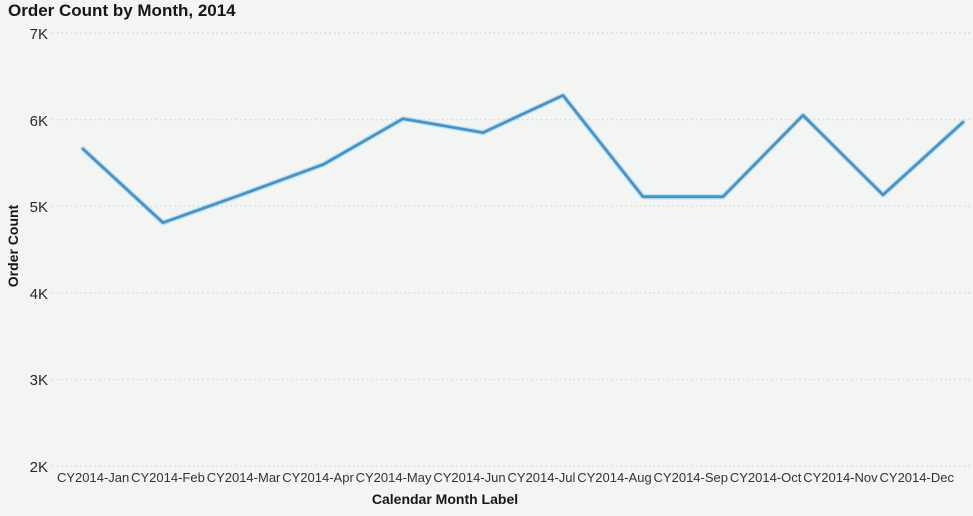 This screenshot has height=516, width=973. I want to click on x-tick-label: CY2014-Sep, so click(690, 477).